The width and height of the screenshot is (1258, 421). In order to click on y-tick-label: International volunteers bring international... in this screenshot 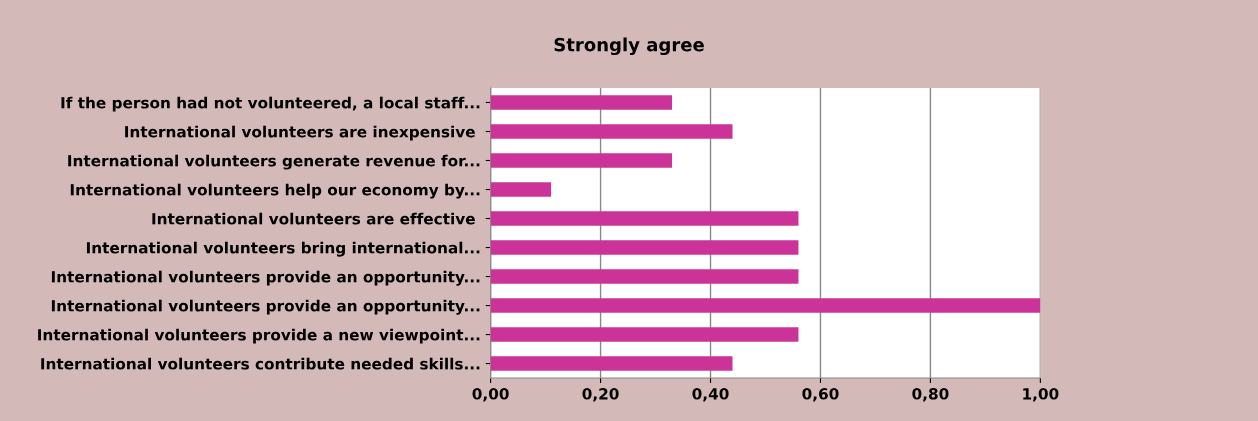, I will do `click(283, 249)`.